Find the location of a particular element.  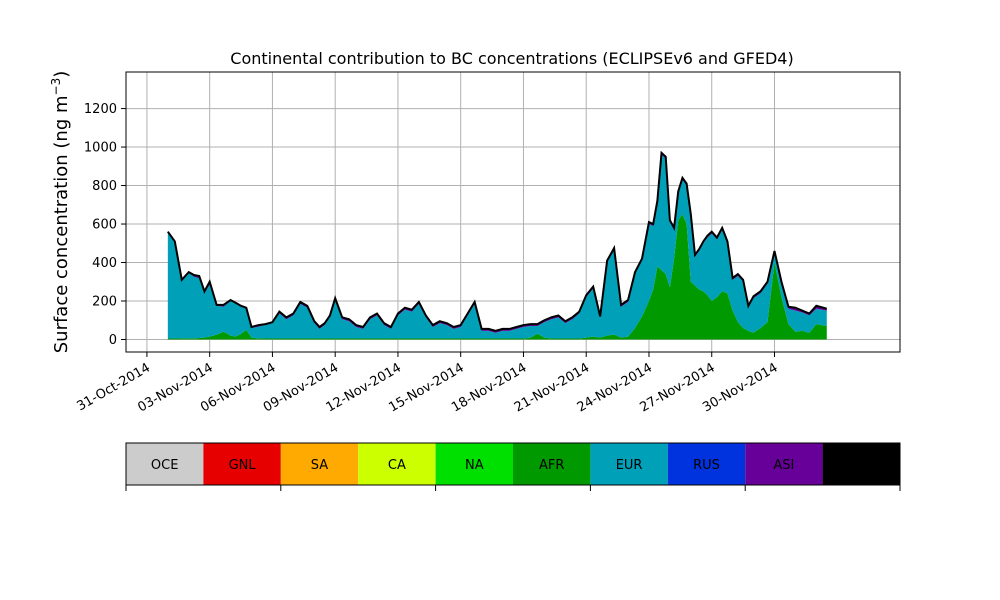

legend-swatch-aus is located at coordinates (861, 464).